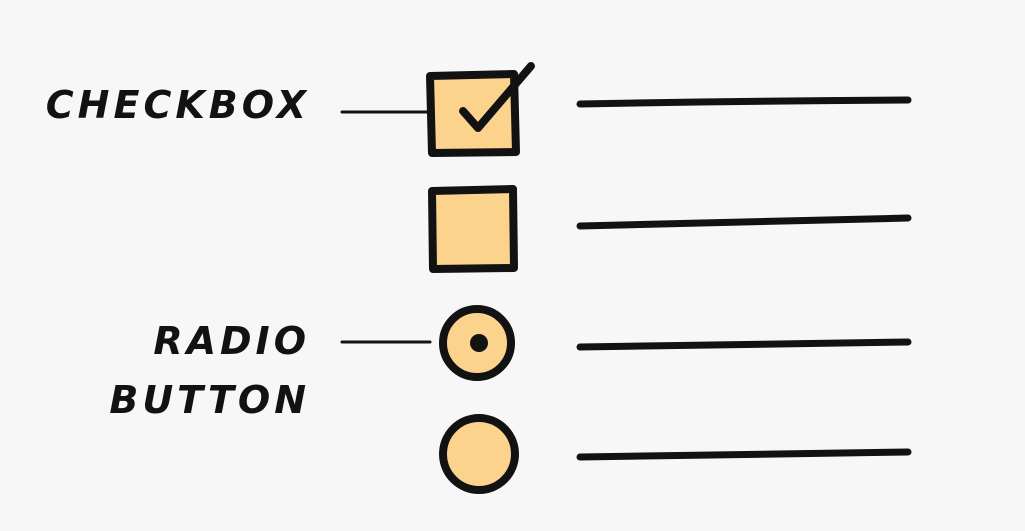 Image resolution: width=1025 pixels, height=531 pixels. Describe the element at coordinates (479, 454) in the screenshot. I see `radio-button-unselected` at that location.